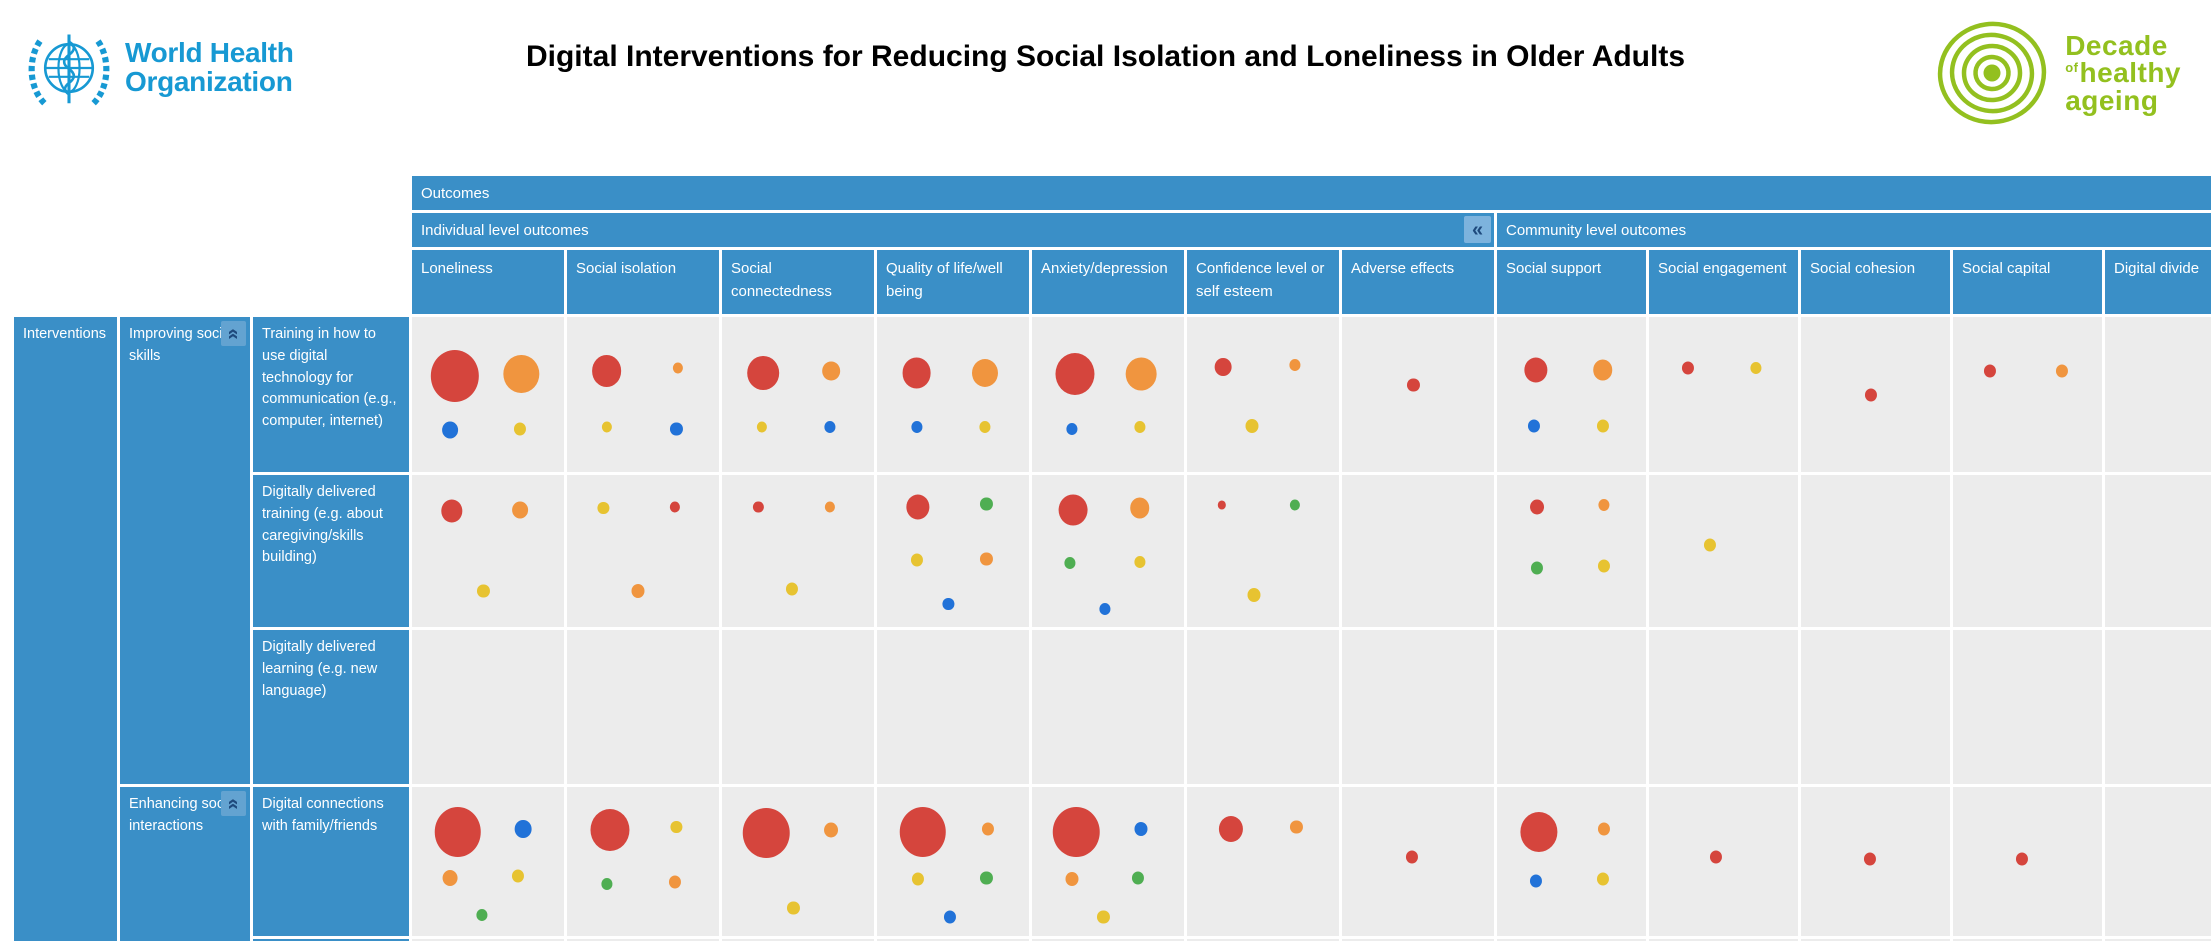 This screenshot has height=941, width=2211. Describe the element at coordinates (643, 707) in the screenshot. I see `cell-r2-c1` at that location.